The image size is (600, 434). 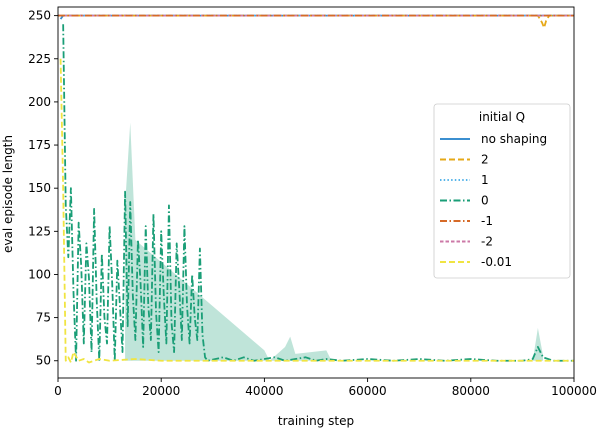 I want to click on legend-item: -2, so click(x=466, y=242).